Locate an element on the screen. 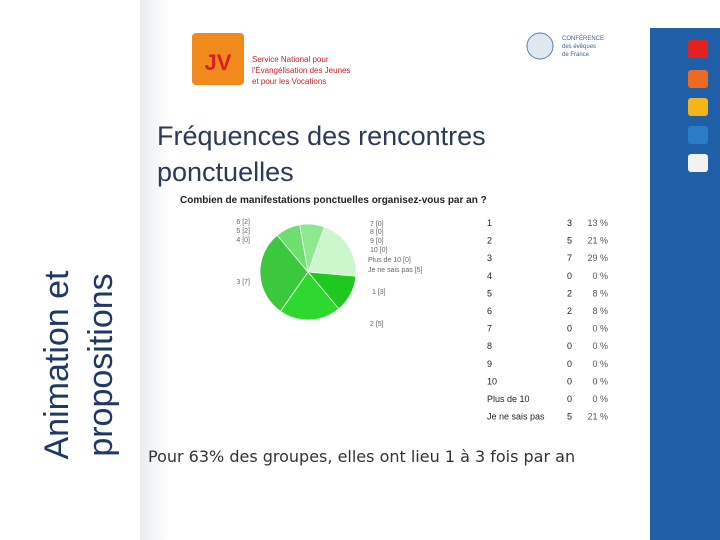 The image size is (720, 540). side-title-line: propositions is located at coordinates (101, 364).